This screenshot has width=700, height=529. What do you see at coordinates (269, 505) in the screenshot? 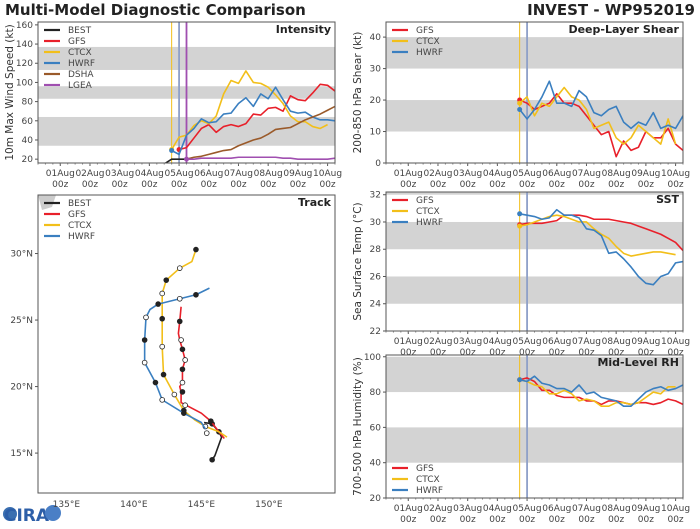
I see `x-tick-label: 150°E` at bounding box center [269, 505].